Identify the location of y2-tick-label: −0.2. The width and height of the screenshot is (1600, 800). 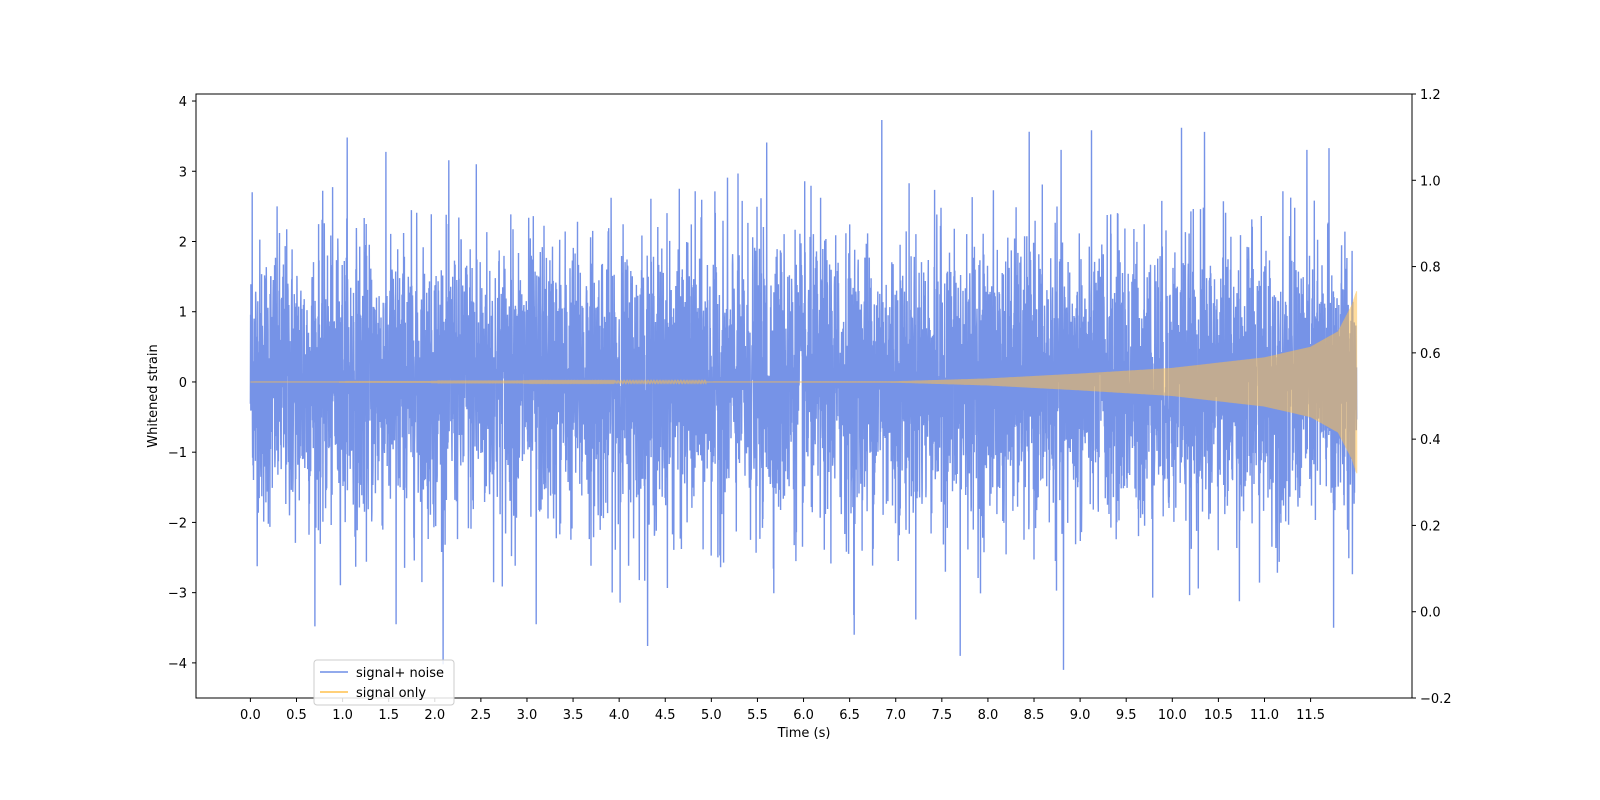
(1436, 699).